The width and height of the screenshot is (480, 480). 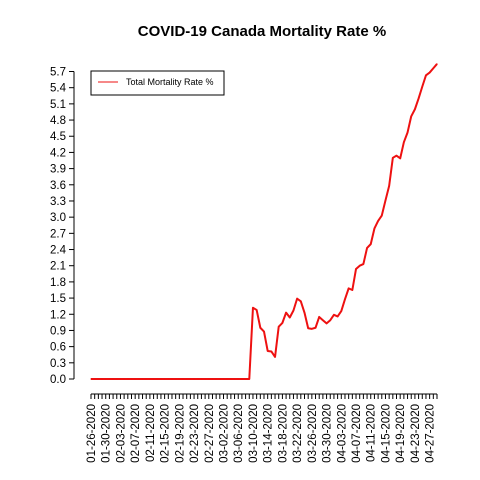 I want to click on y-tick-label: 5.1, so click(x=58, y=105).